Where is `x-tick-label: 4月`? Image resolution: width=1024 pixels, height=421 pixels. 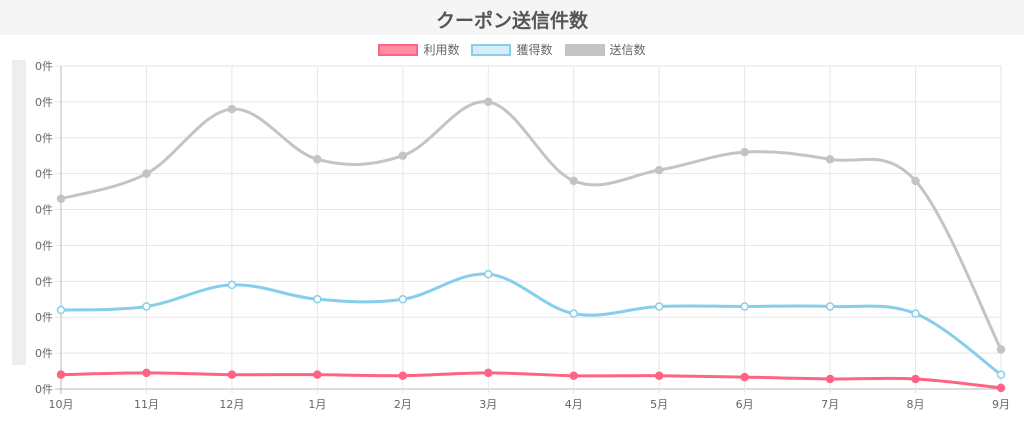
x-tick-label: 4月 is located at coordinates (574, 404).